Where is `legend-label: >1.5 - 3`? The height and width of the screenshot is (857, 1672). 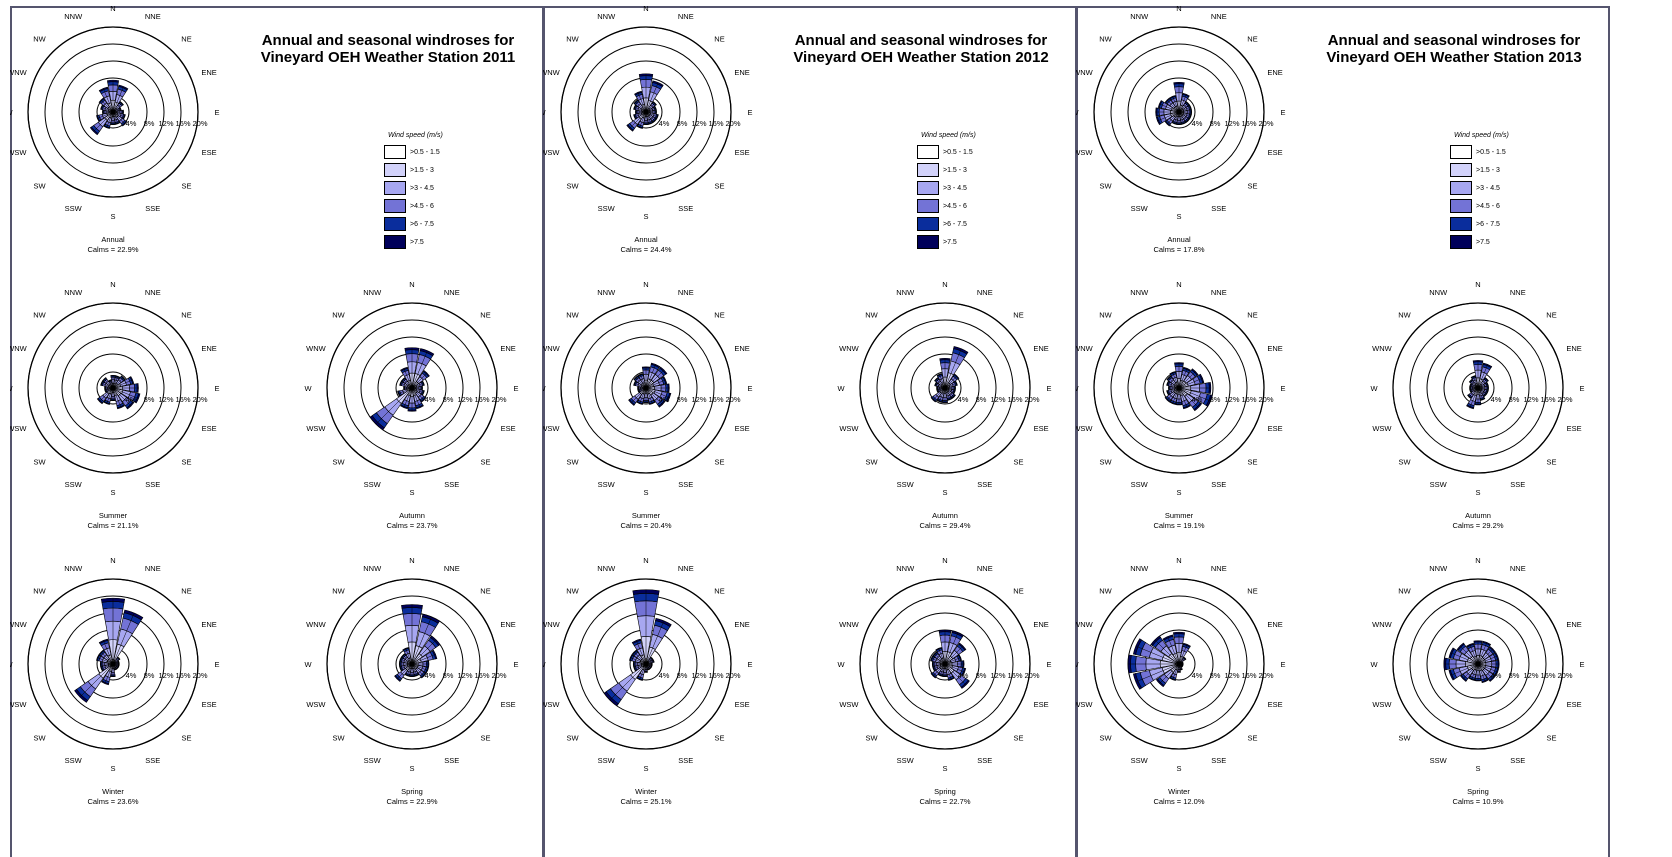 legend-label: >1.5 - 3 is located at coordinates (422, 170).